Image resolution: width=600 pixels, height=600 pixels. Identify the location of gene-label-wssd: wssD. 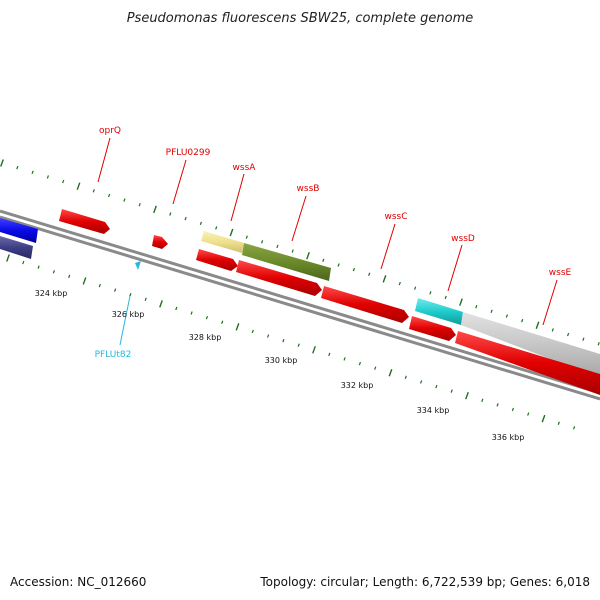
(463, 239).